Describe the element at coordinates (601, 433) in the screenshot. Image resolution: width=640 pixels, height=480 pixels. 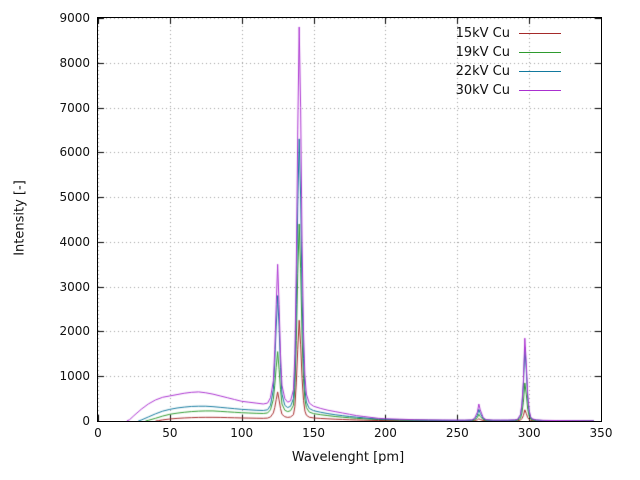
I see `x-tick-label: 350` at that location.